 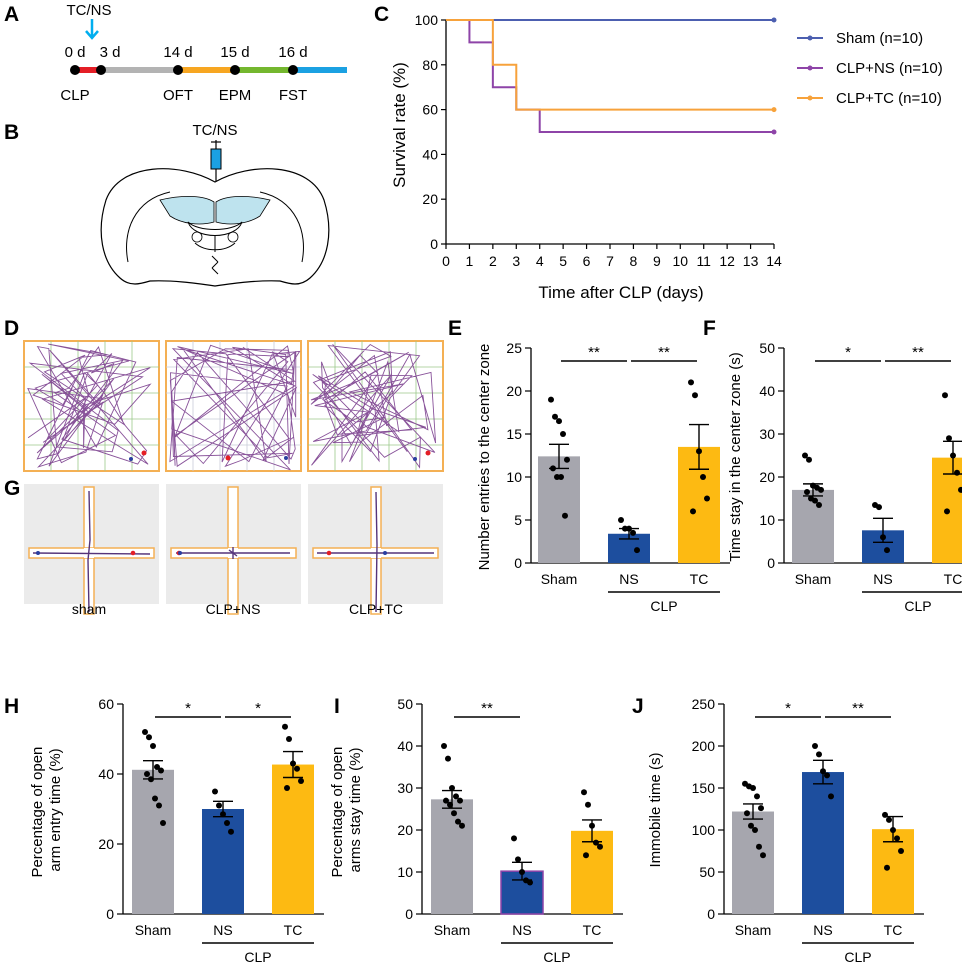 I want to click on j-ylabel: Immobile time (s), so click(x=655, y=809).